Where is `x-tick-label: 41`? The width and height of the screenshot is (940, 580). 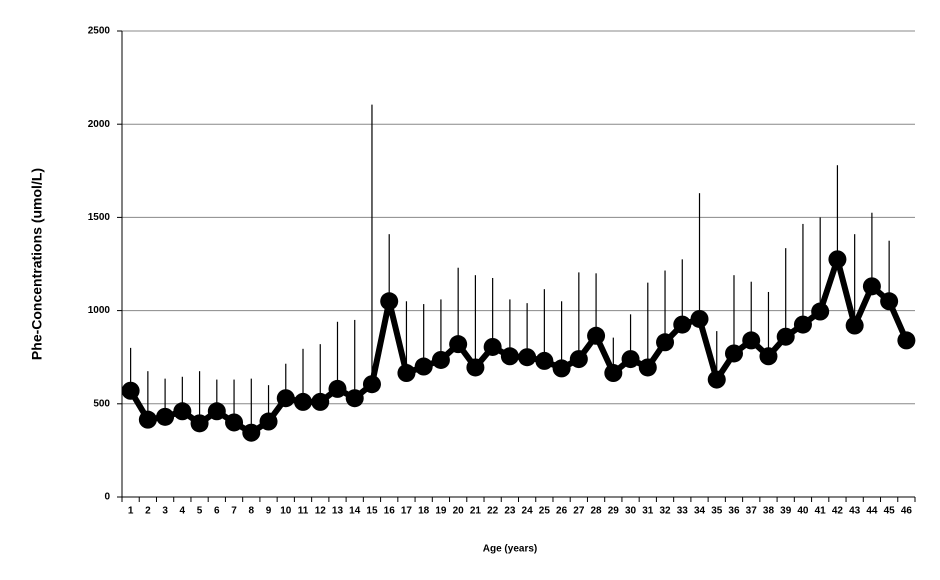 x-tick-label: 41 is located at coordinates (821, 511).